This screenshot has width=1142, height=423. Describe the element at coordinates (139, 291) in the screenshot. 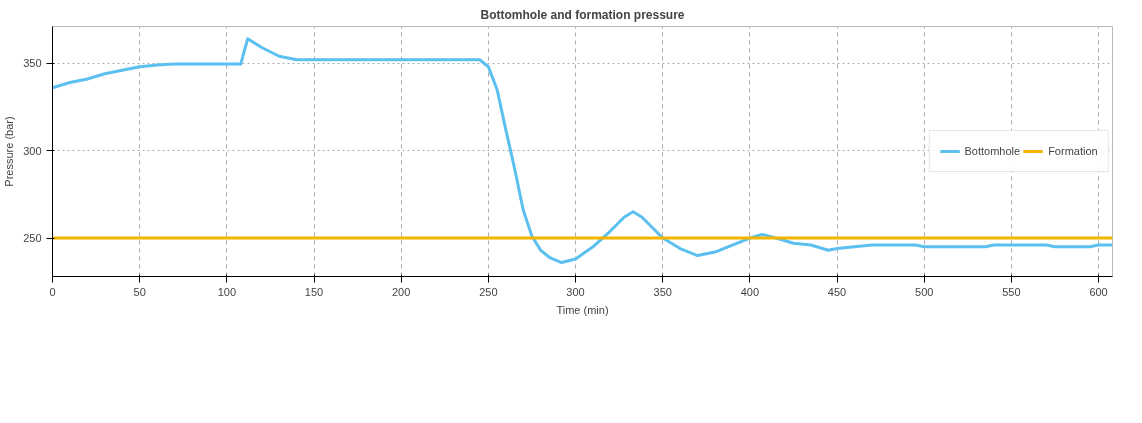

I see `x-tick-label: 50` at that location.